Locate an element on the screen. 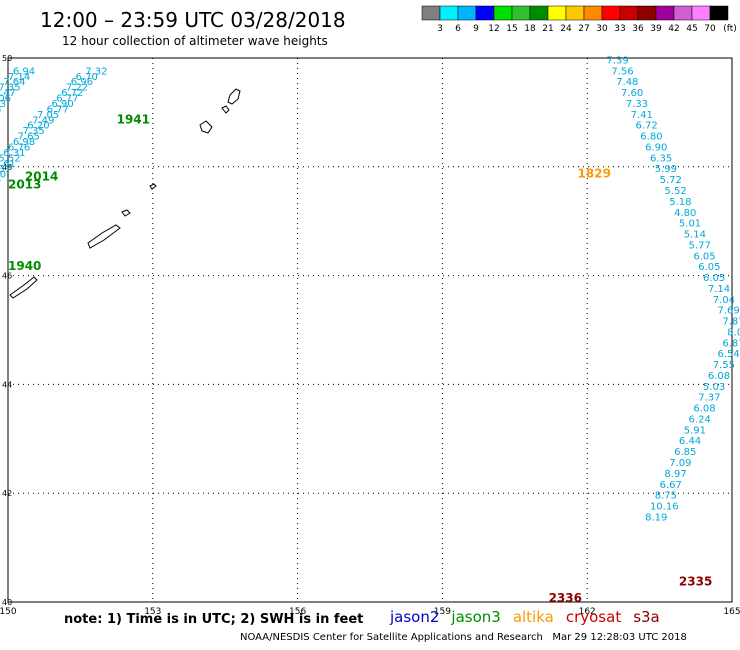  data-label-track_c: 6.90 is located at coordinates (656, 147).